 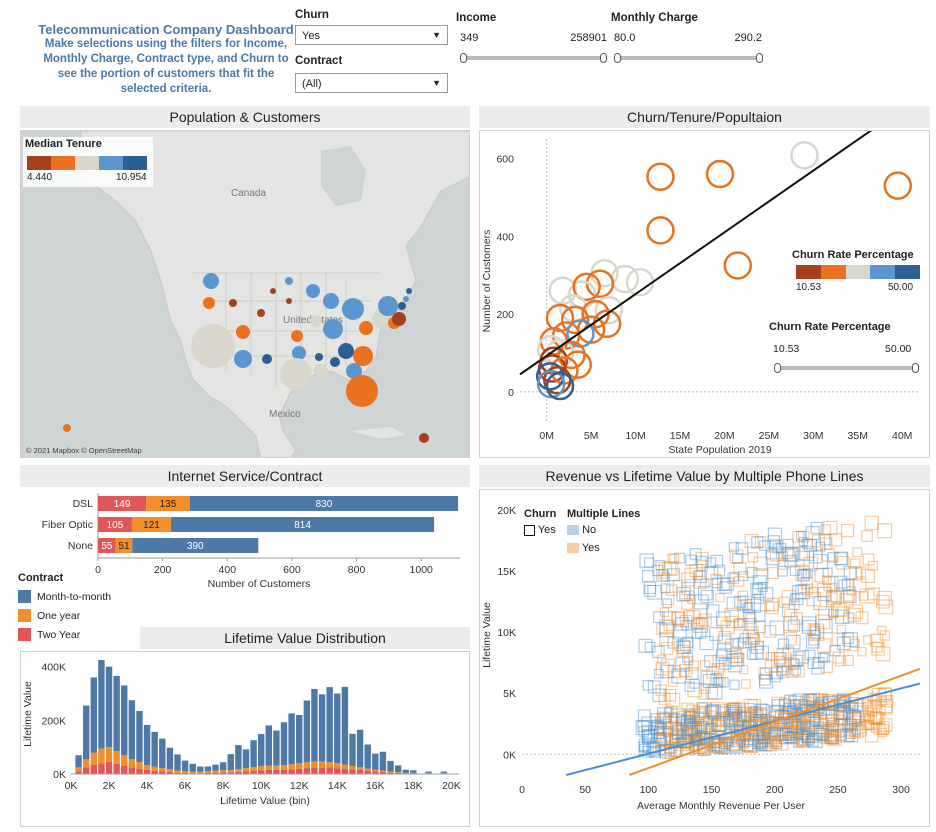 I want to click on contract-legend-item: Month-to-month, so click(x=78, y=596).